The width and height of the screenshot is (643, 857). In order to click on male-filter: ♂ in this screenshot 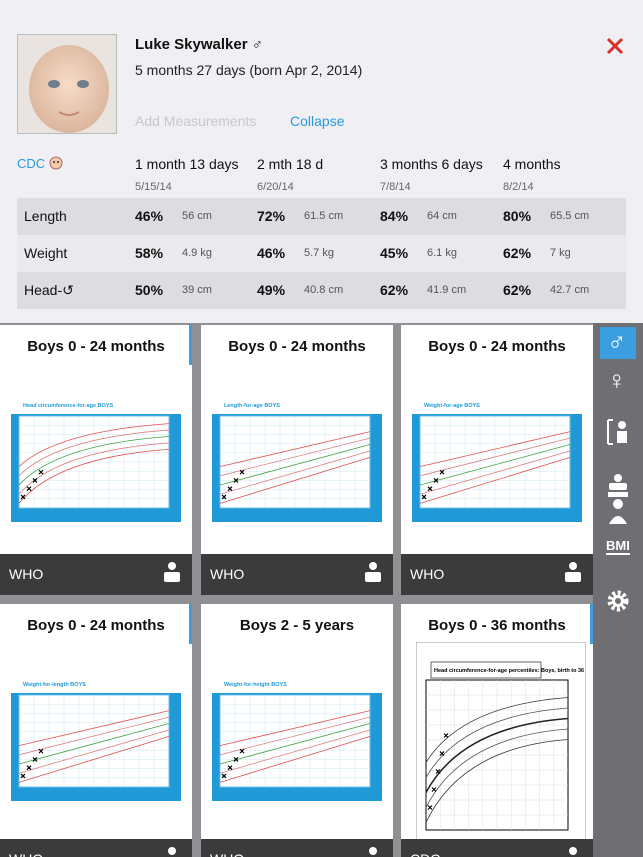, I will do `click(618, 343)`.